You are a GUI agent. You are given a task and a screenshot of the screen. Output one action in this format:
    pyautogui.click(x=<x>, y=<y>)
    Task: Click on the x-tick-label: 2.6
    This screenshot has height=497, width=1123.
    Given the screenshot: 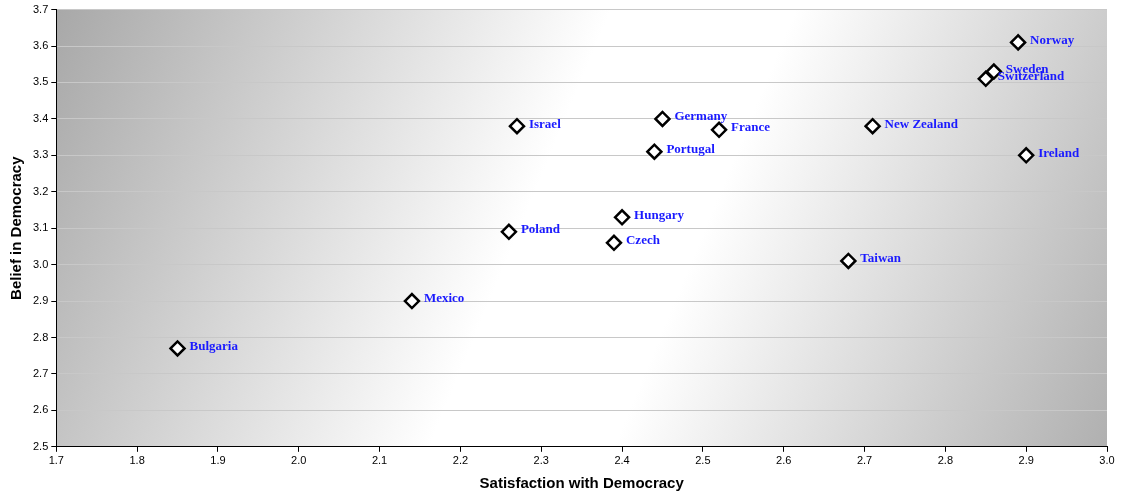 What is the action you would take?
    pyautogui.click(x=784, y=460)
    